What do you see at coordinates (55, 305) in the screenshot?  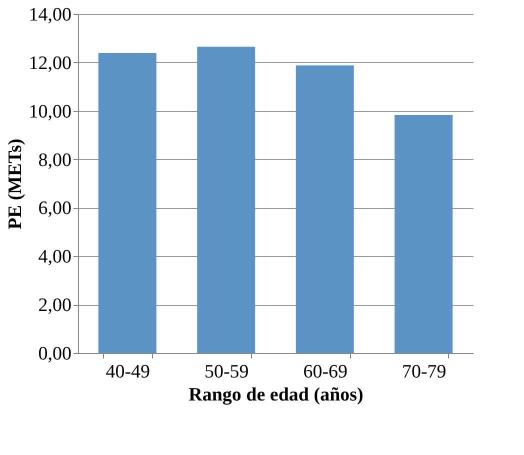 I see `y-tick-label: 2,00` at bounding box center [55, 305].